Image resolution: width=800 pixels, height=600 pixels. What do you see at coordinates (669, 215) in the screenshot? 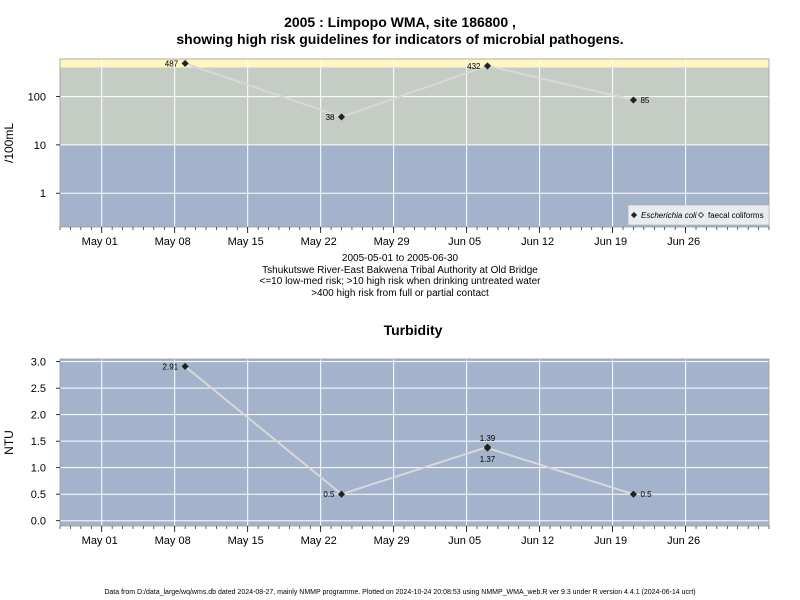
I see `legend-label-ecoli: Escherichia coli` at bounding box center [669, 215].